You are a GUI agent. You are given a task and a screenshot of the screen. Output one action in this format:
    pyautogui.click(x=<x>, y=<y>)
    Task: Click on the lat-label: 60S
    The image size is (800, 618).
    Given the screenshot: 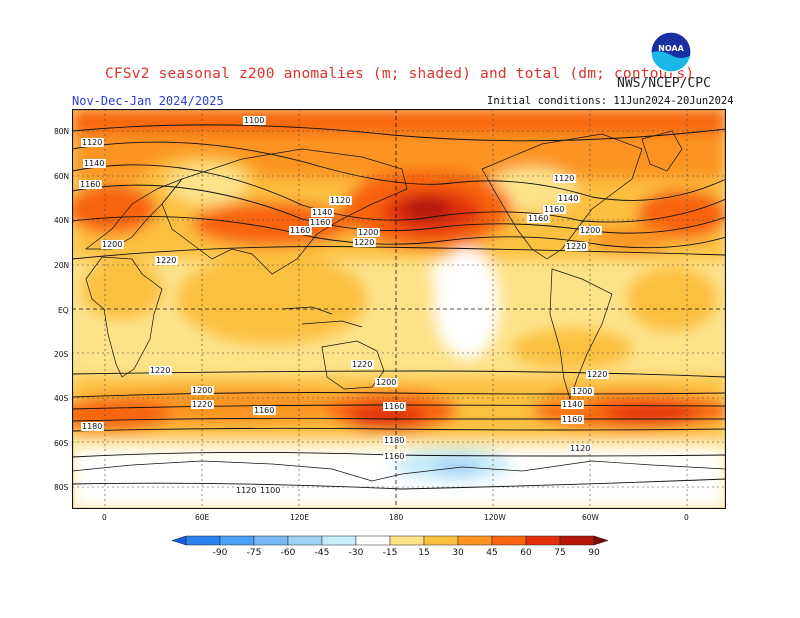 What is the action you would take?
    pyautogui.click(x=61, y=443)
    